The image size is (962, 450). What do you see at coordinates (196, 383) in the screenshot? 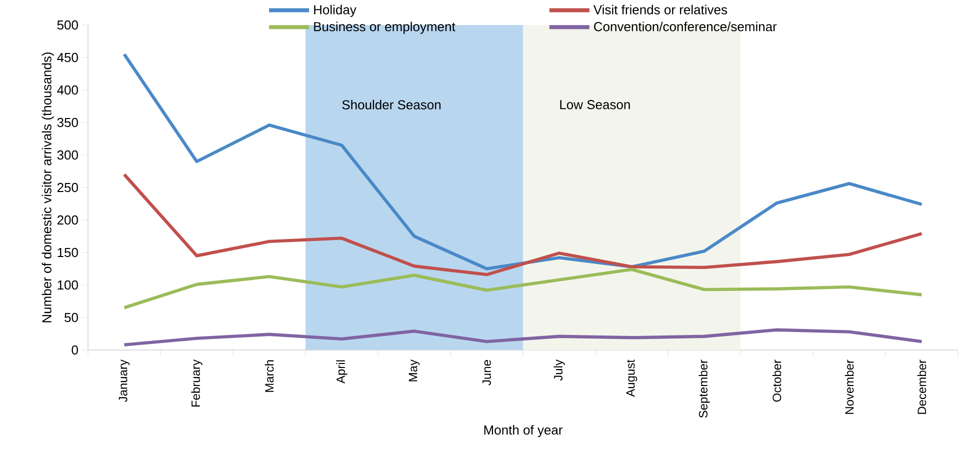
I see `x-tick-label: February` at bounding box center [196, 383].